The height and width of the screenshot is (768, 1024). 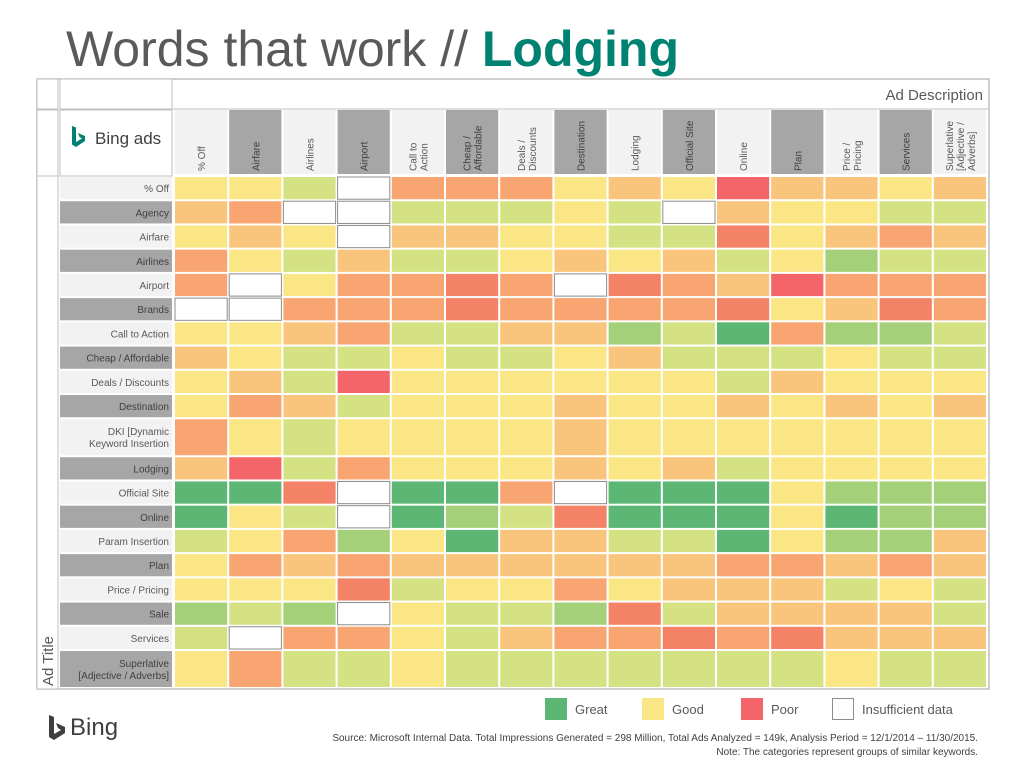 I want to click on column-header-label: Official Site, so click(x=690, y=145).